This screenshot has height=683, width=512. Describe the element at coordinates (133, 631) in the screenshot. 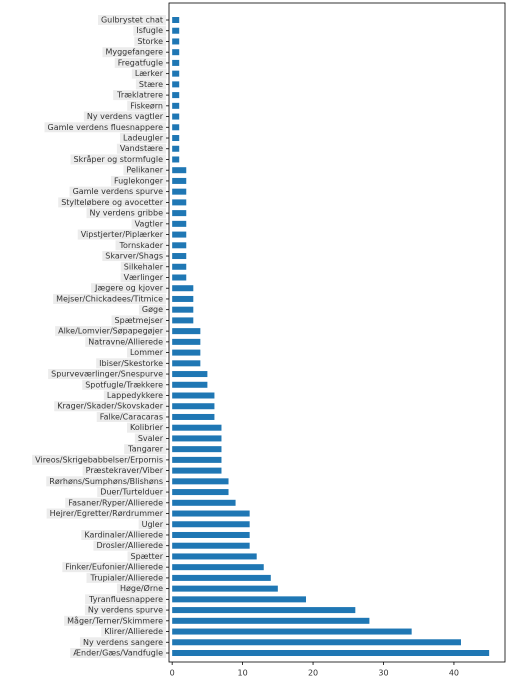

I see `y-tick-label: Klirer/Allierede` at that location.